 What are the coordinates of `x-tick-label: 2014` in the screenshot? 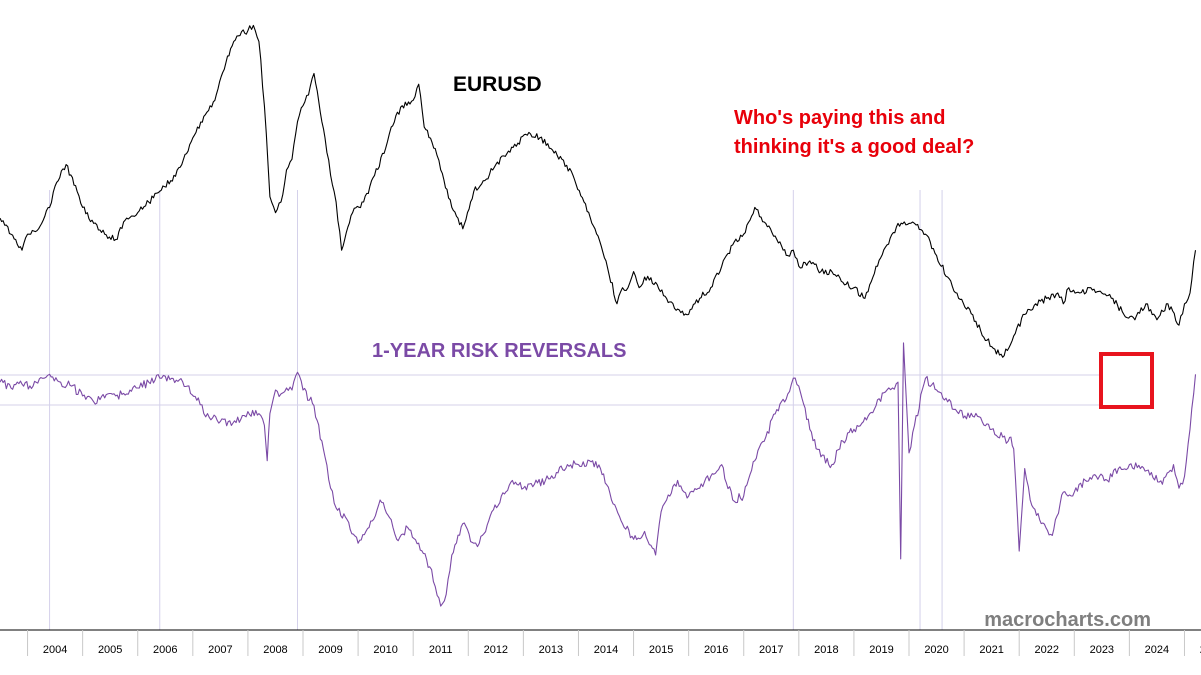 It's located at (606, 650).